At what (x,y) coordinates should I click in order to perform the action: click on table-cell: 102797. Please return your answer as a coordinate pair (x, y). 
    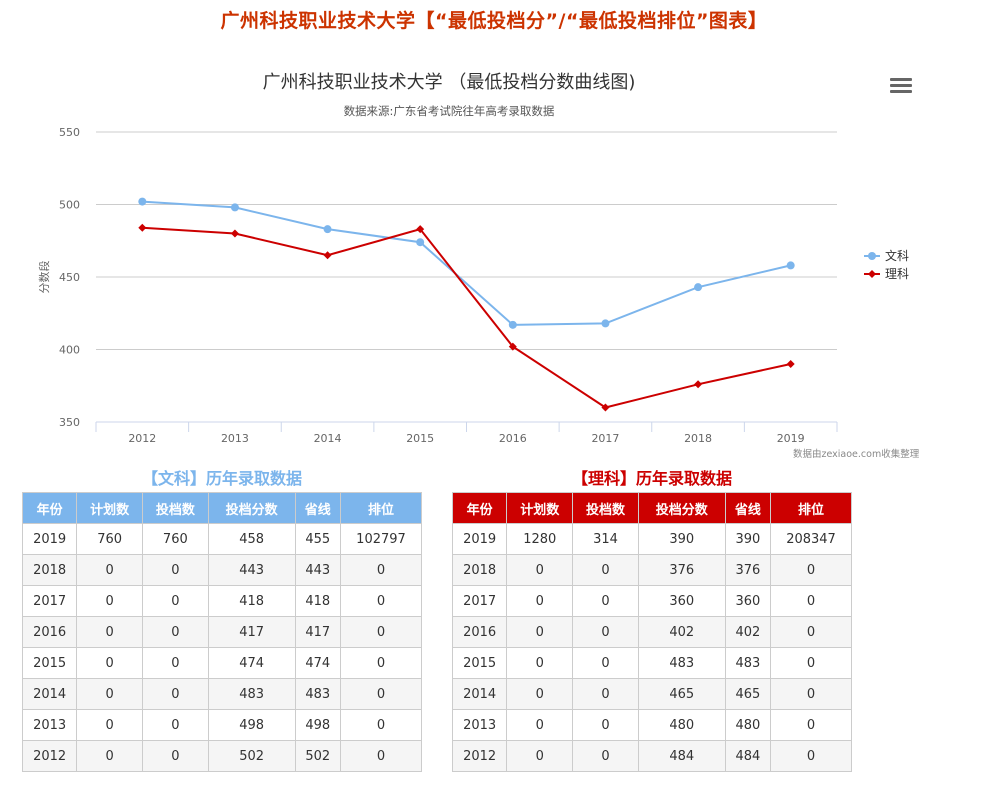
    Looking at the image, I should click on (381, 539).